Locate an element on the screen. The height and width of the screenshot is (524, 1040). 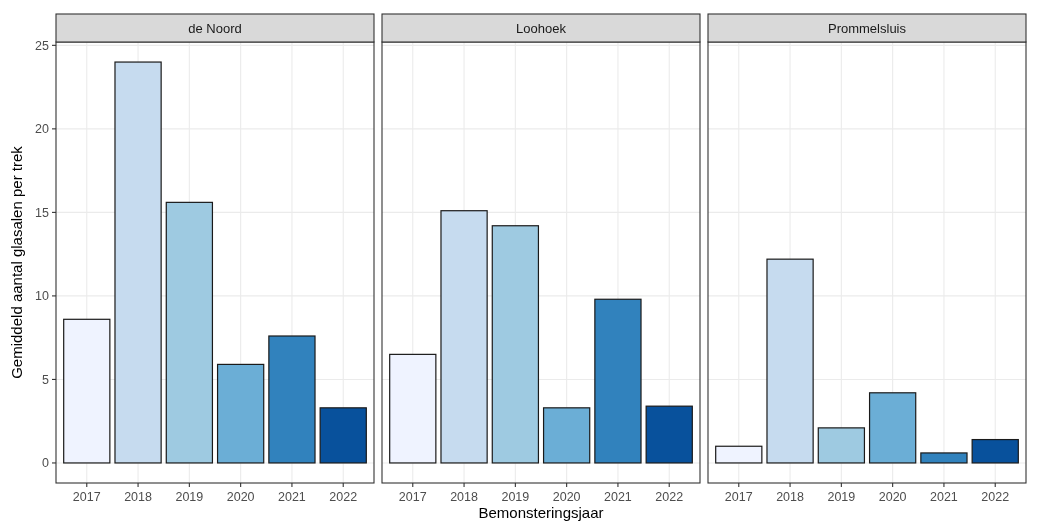
y-tick-label: 15 is located at coordinates (42, 212).